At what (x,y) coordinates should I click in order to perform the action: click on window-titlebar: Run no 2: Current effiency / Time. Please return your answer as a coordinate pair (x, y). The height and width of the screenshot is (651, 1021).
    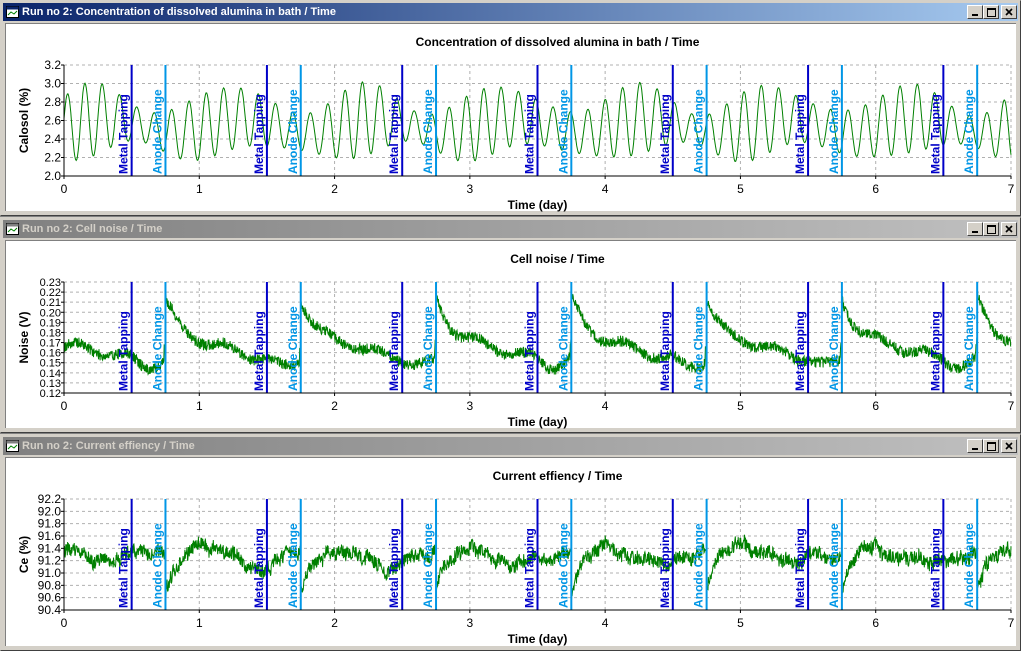
    Looking at the image, I should click on (510, 446).